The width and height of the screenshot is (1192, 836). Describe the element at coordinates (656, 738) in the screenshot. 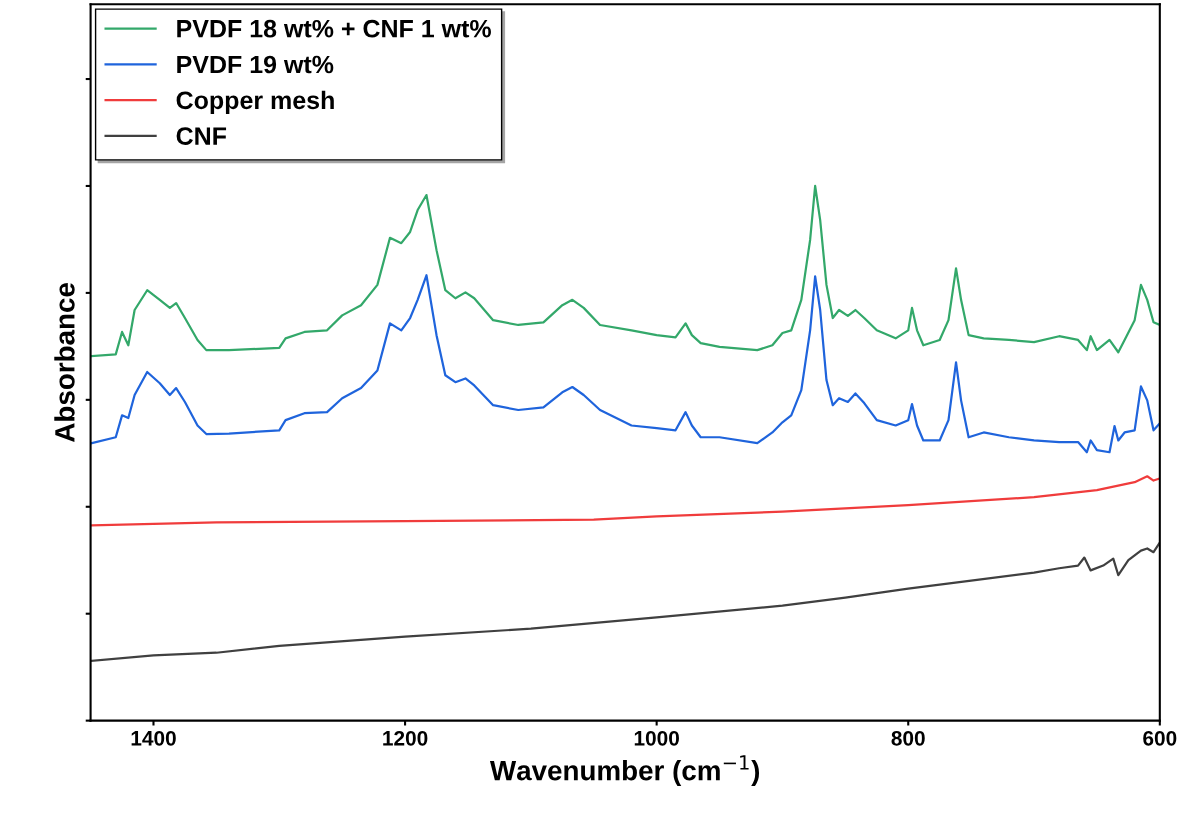

I see `x-tick-label: 1000` at that location.